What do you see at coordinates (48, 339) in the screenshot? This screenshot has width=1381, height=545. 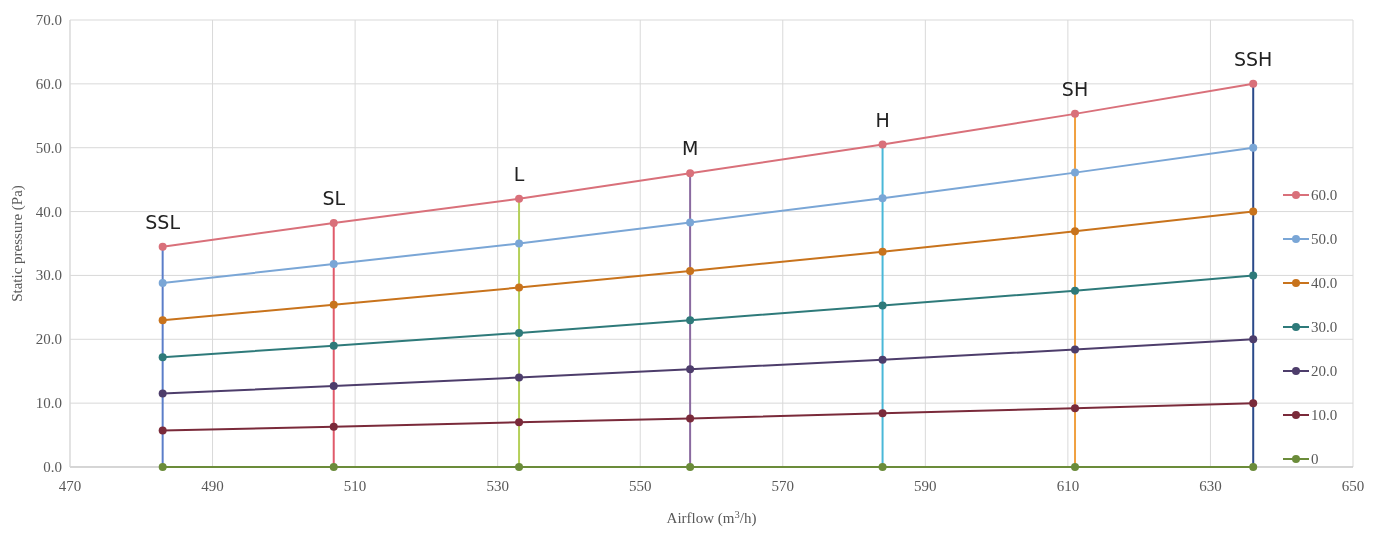 I see `y-tick-label: 20.0` at bounding box center [48, 339].